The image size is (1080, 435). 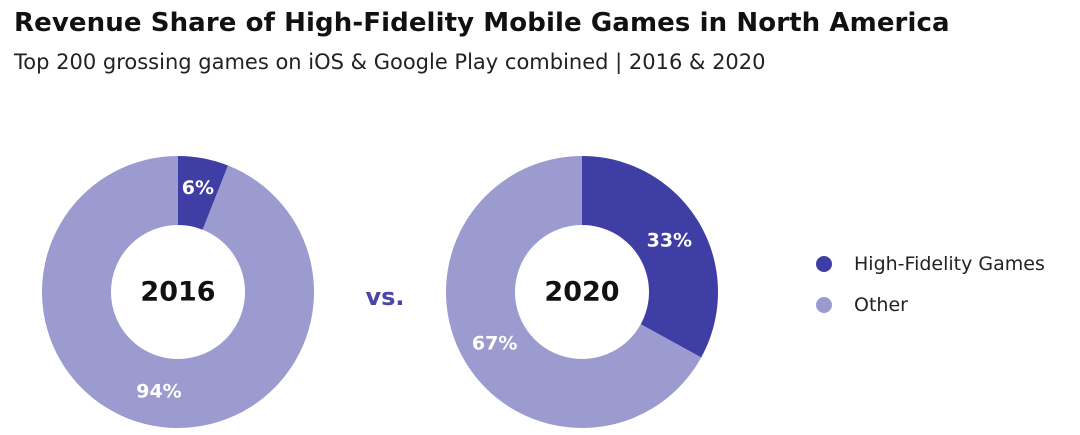 What do you see at coordinates (384, 297) in the screenshot?
I see `vs-label: vs.` at bounding box center [384, 297].